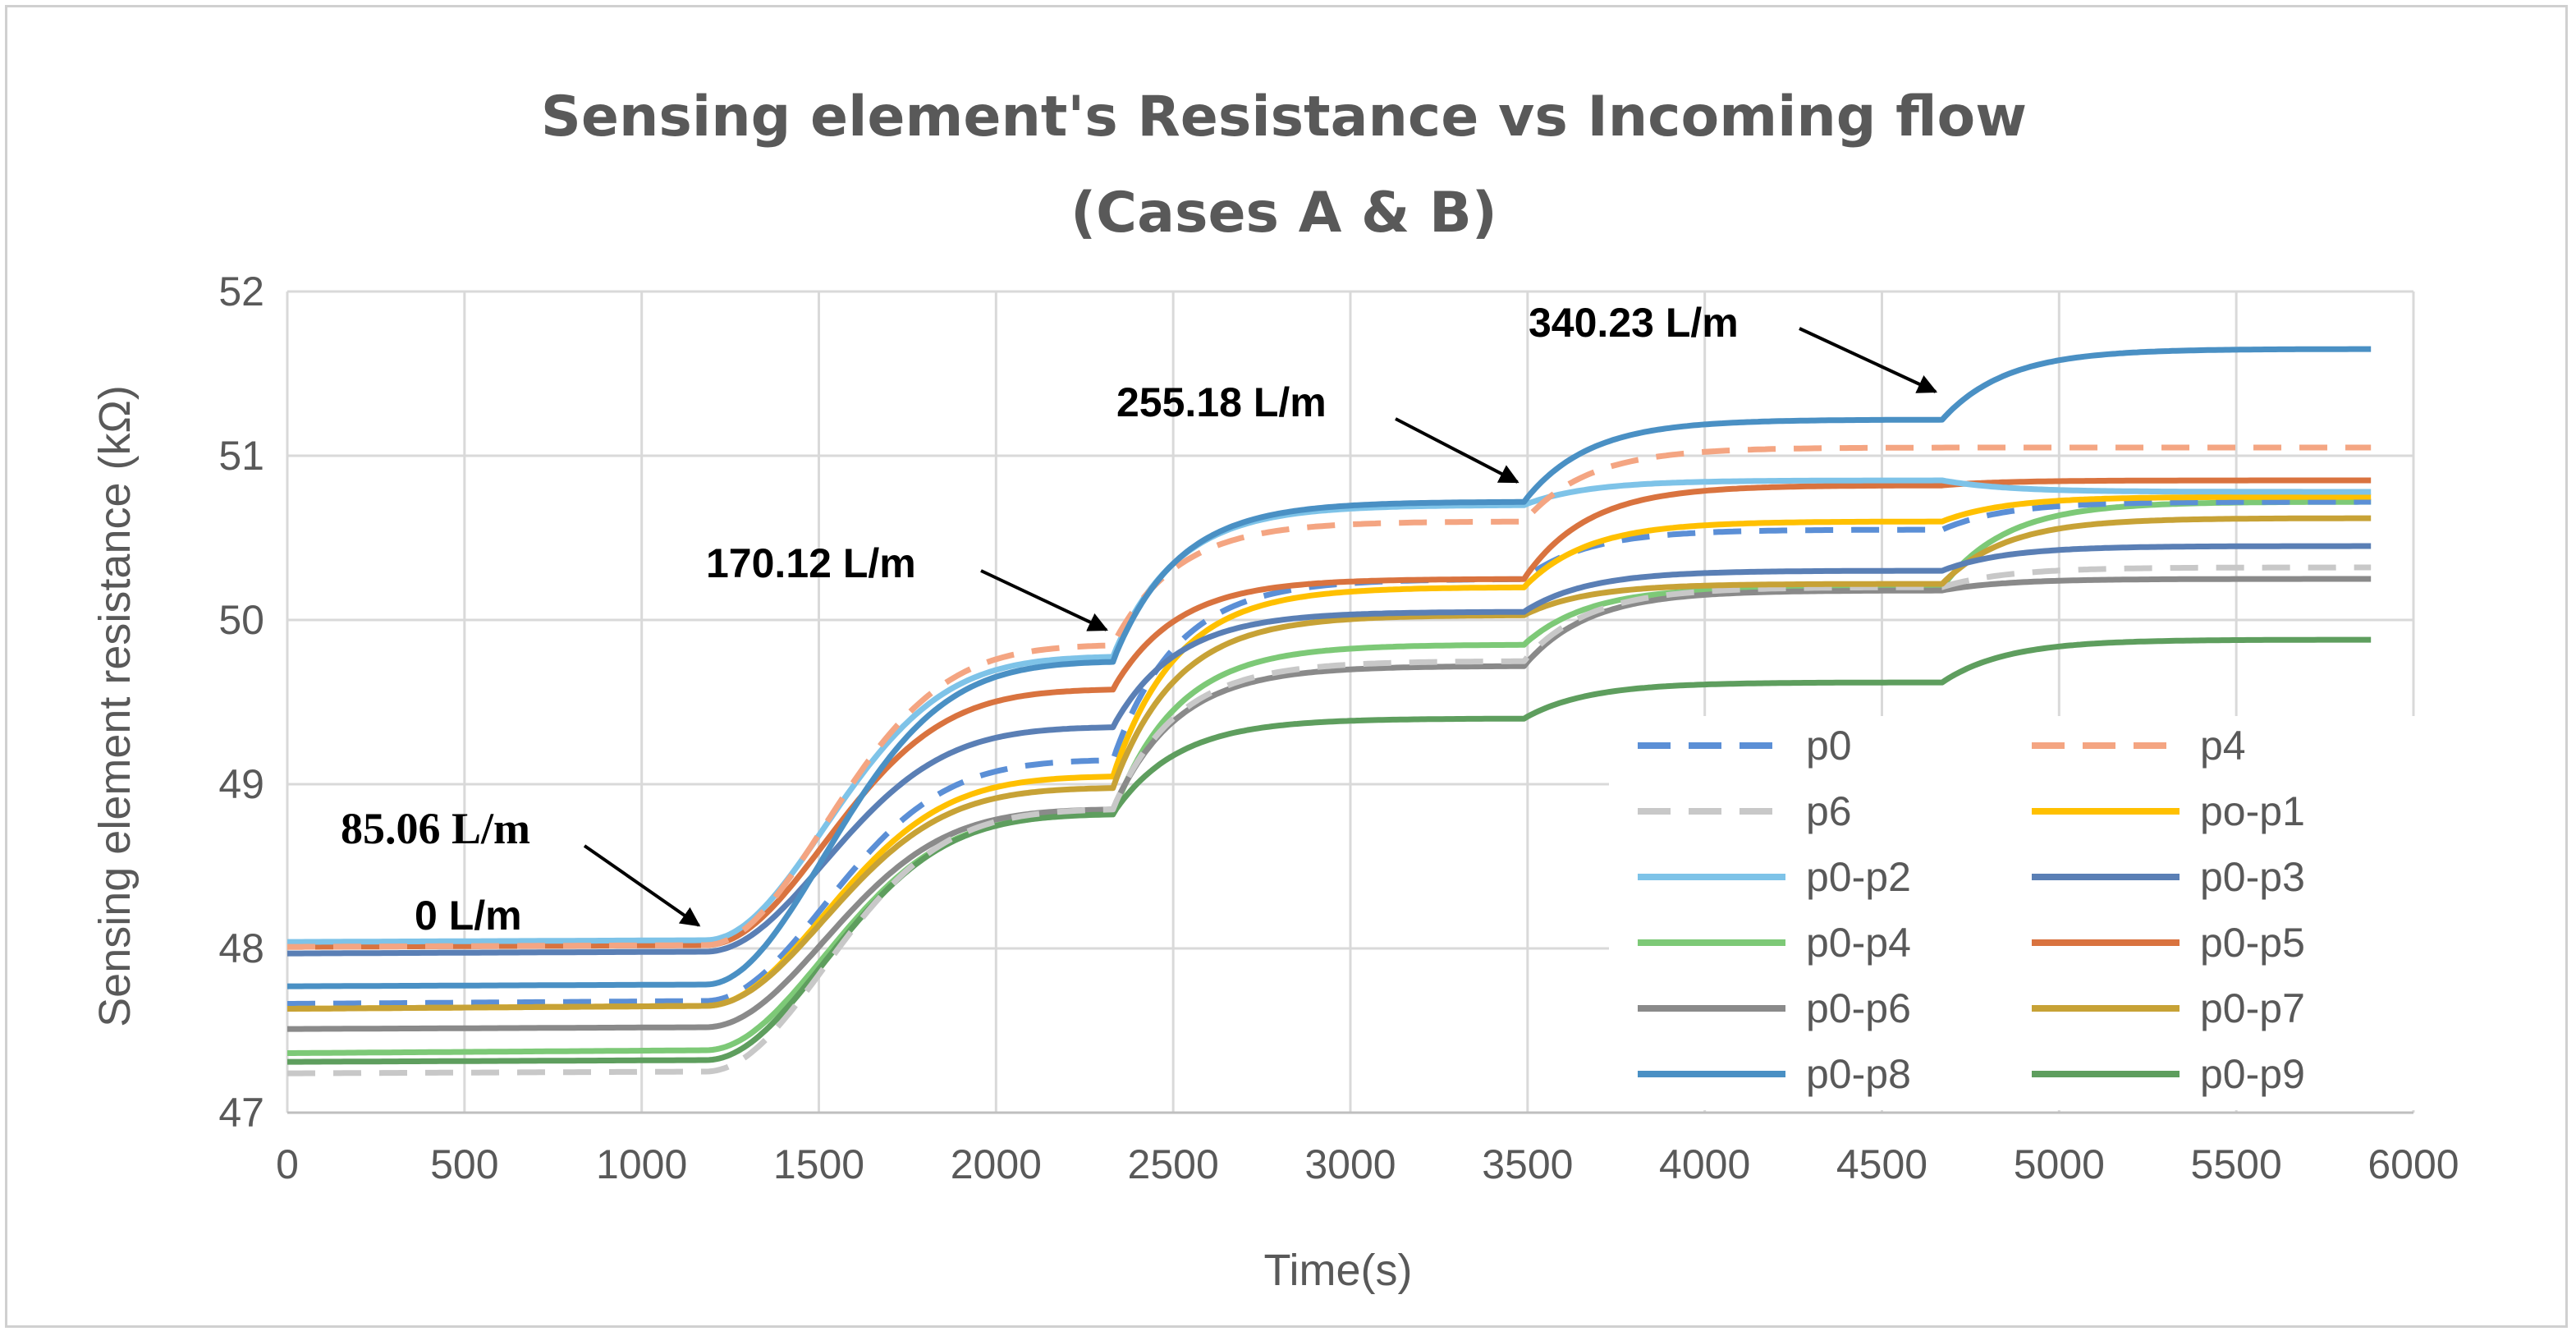 This screenshot has width=2576, height=1336. What do you see at coordinates (1221, 402) in the screenshot?
I see `flow-annotation: 255.18 L/m` at bounding box center [1221, 402].